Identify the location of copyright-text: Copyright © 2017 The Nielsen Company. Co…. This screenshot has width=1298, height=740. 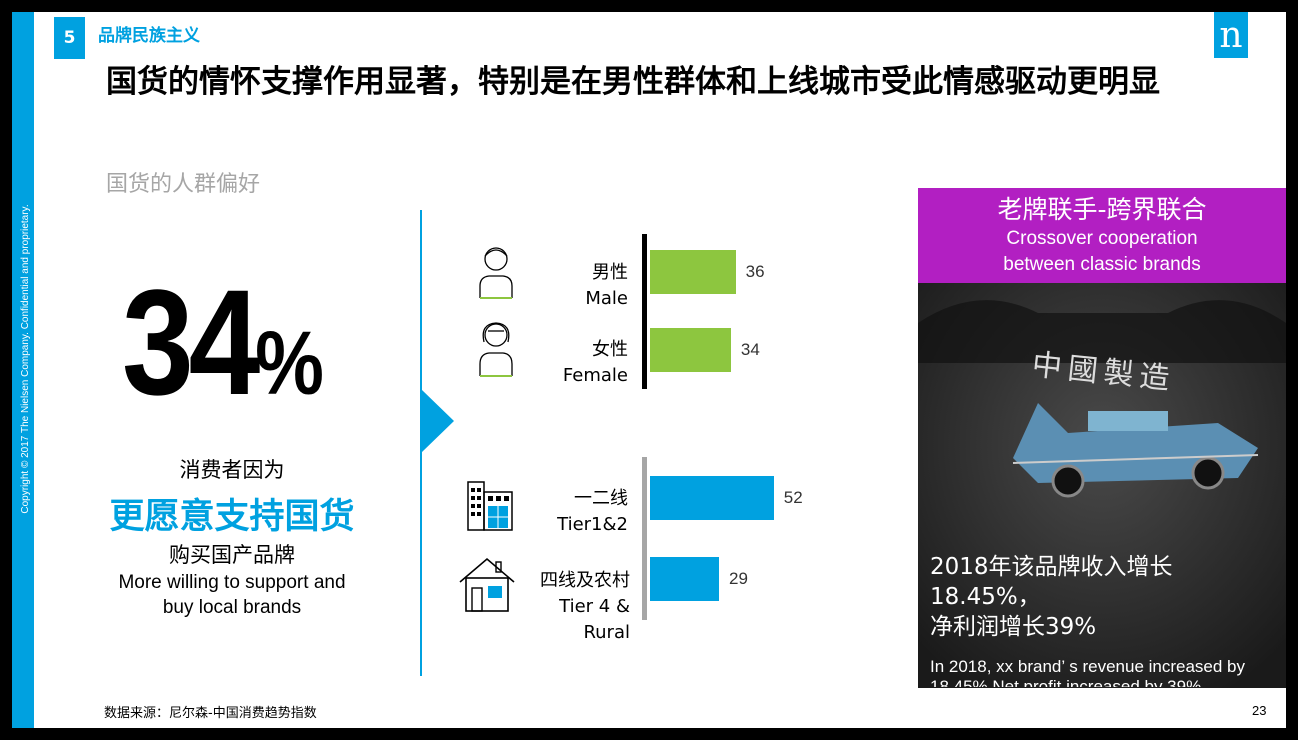
(25, 359).